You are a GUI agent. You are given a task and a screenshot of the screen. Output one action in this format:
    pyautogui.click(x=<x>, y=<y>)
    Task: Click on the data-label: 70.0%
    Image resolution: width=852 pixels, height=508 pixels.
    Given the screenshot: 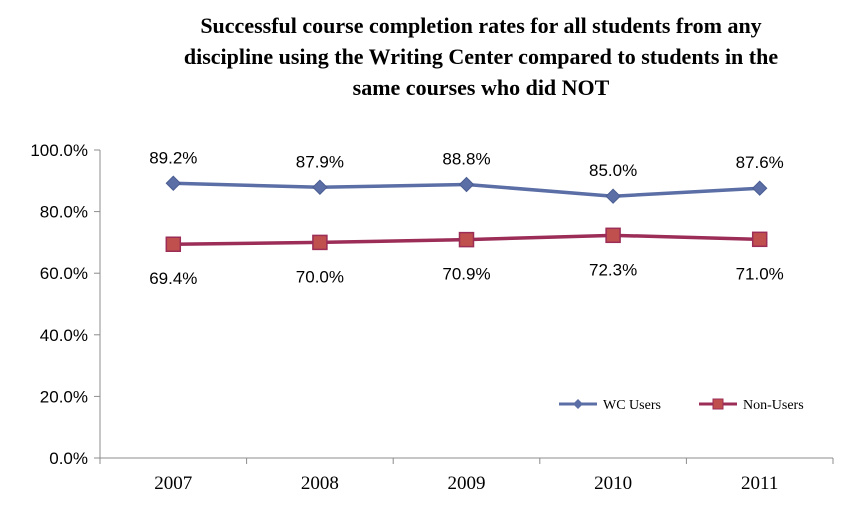 What is the action you would take?
    pyautogui.click(x=320, y=276)
    